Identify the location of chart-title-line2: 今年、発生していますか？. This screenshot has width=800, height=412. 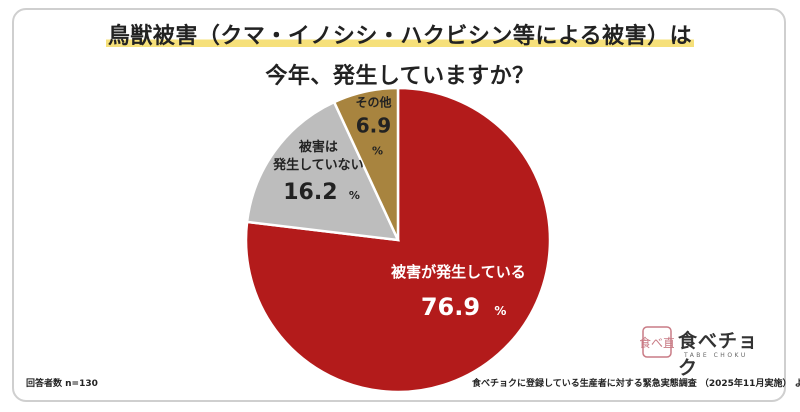
(400, 76).